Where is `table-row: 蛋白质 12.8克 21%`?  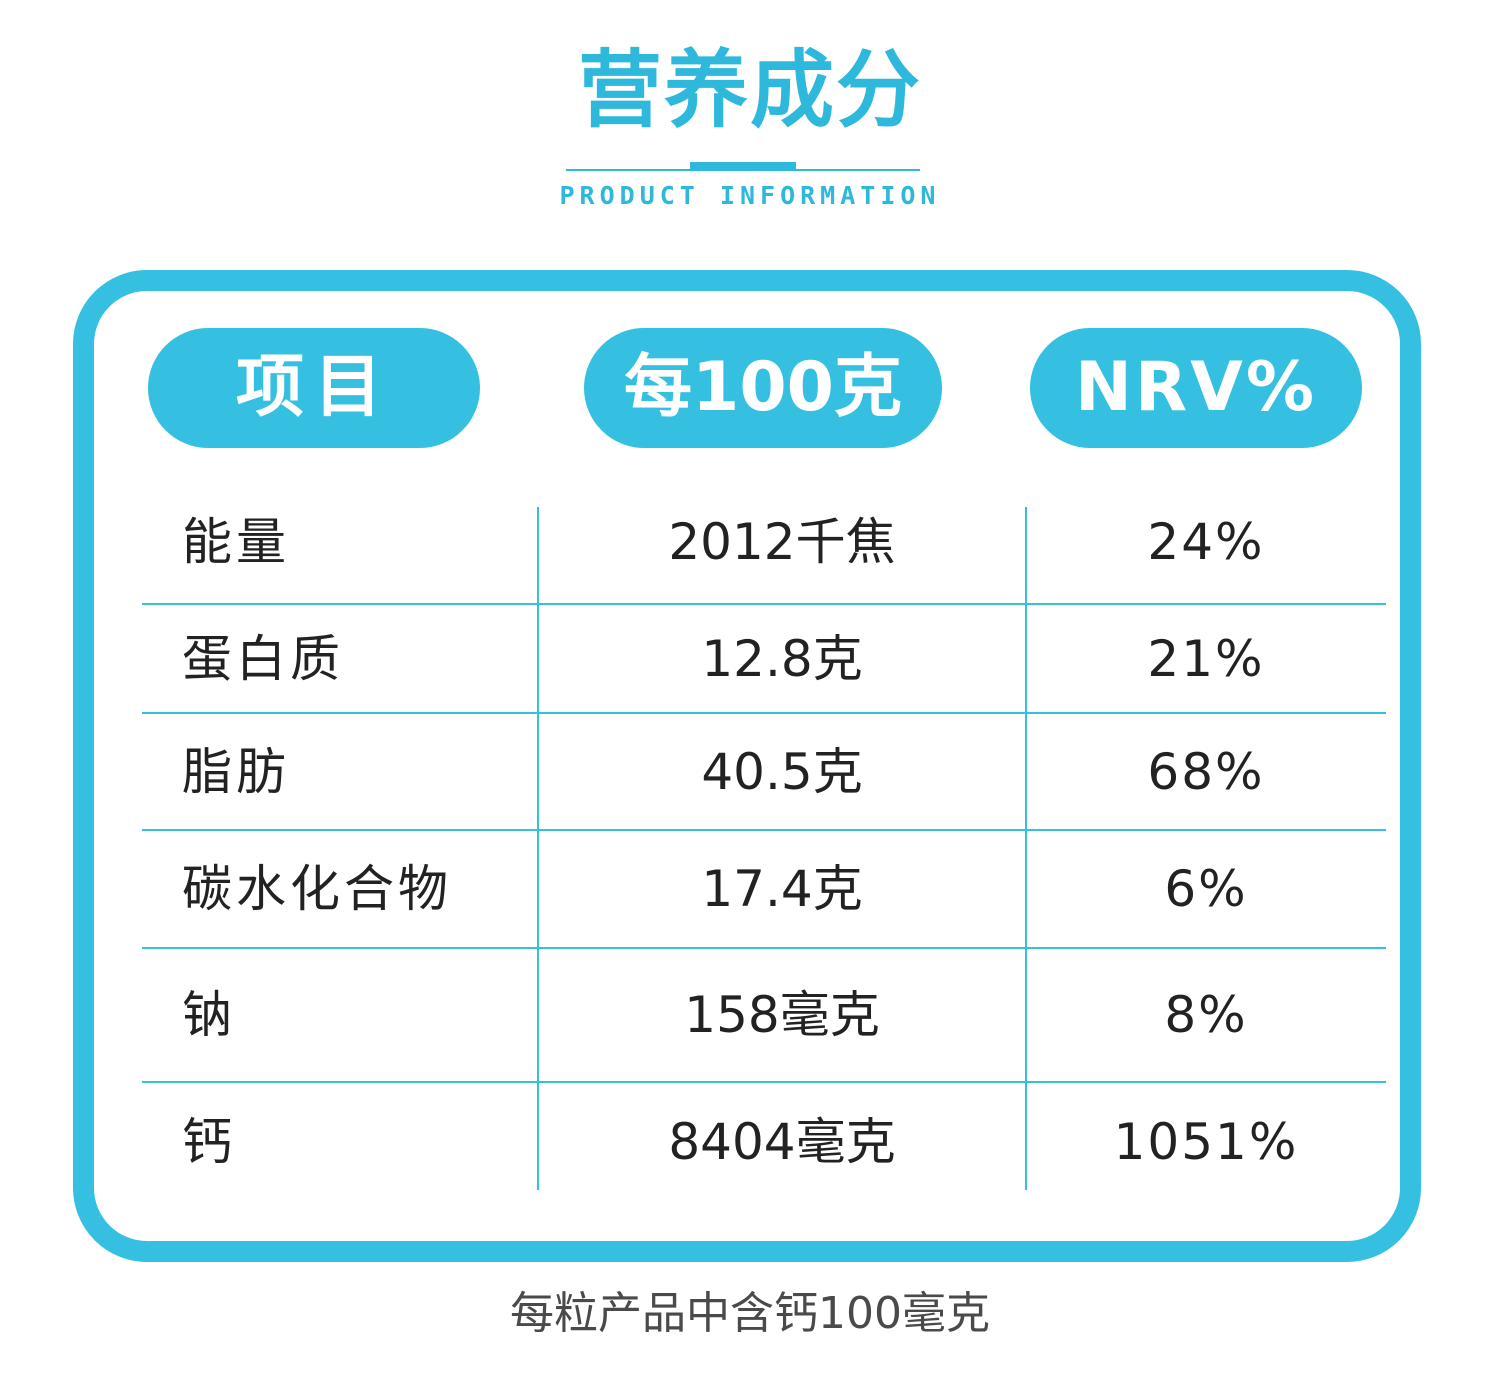 table-row: 蛋白质 12.8克 21% is located at coordinates (764, 658).